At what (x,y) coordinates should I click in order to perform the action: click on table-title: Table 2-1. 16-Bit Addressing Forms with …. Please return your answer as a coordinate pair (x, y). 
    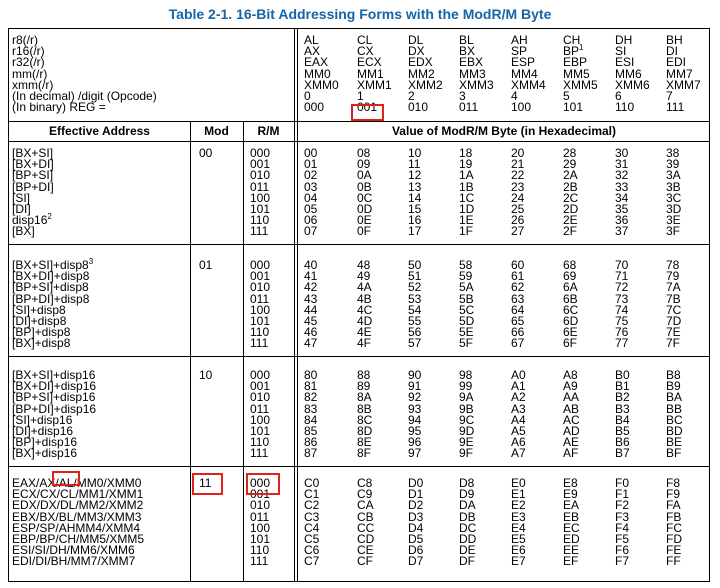
    Looking at the image, I should click on (360, 14).